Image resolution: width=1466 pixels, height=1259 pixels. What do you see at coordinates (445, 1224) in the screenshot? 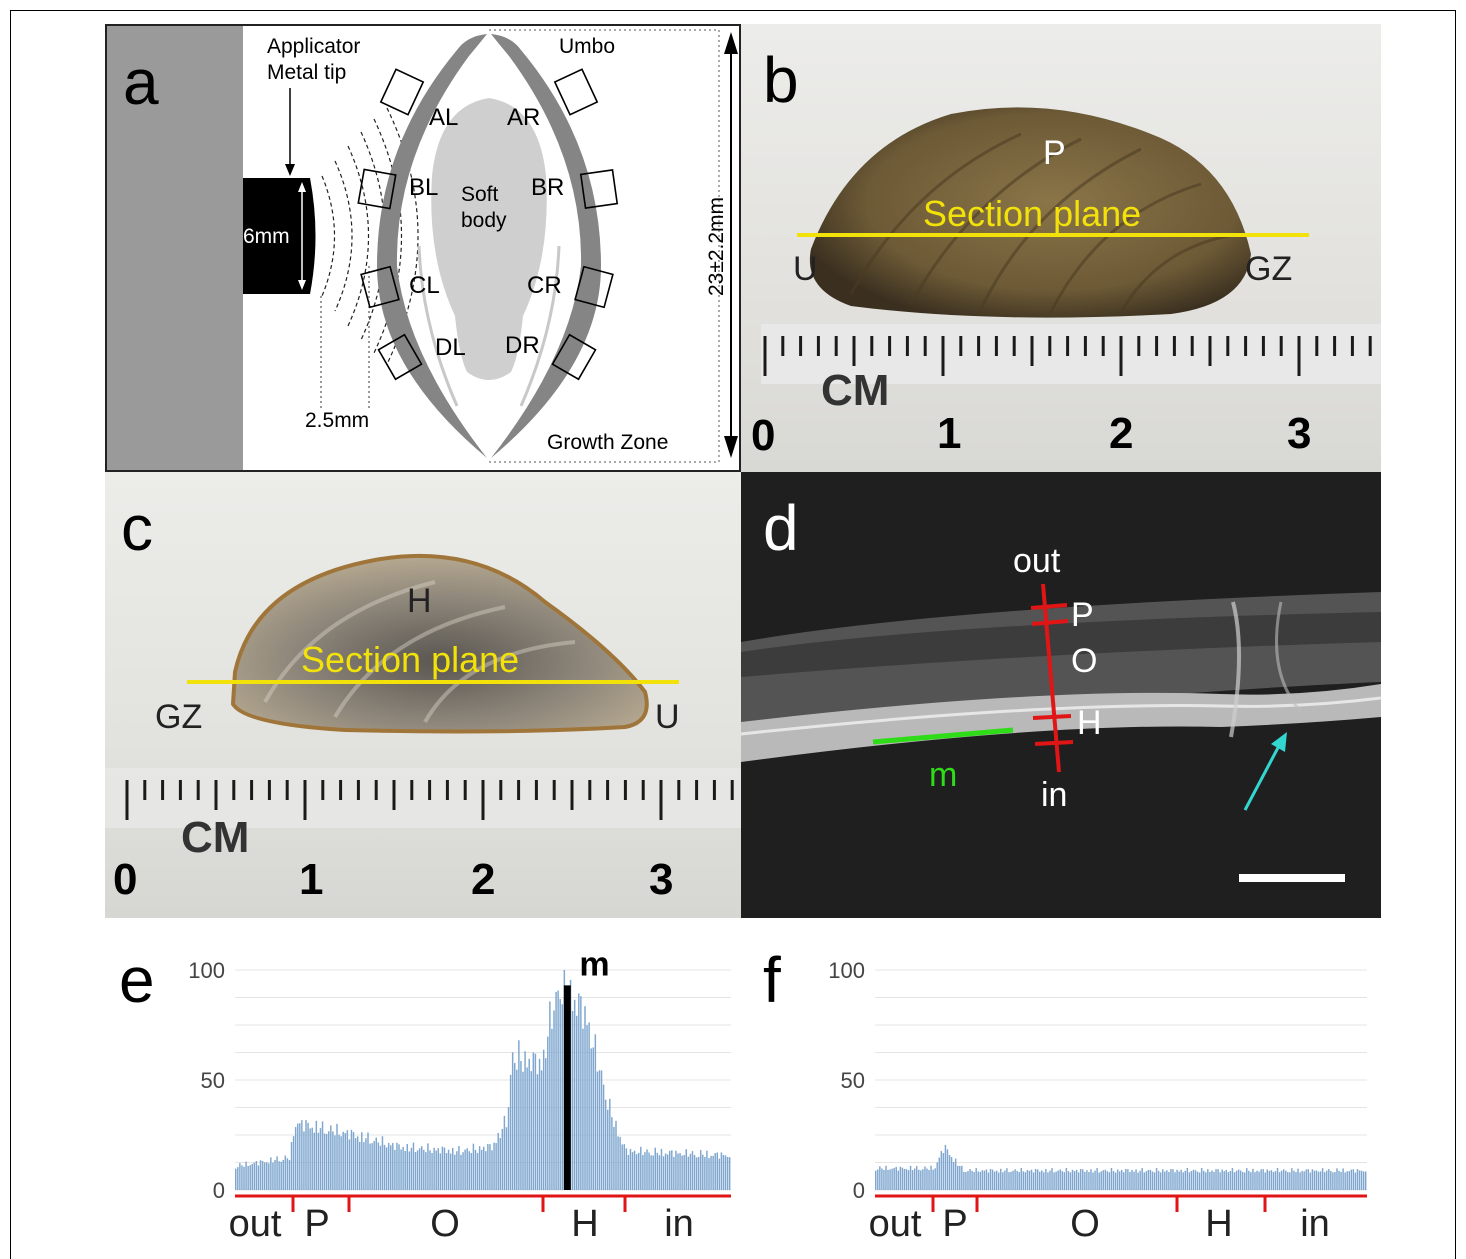
I see `layer-label: O` at bounding box center [445, 1224].